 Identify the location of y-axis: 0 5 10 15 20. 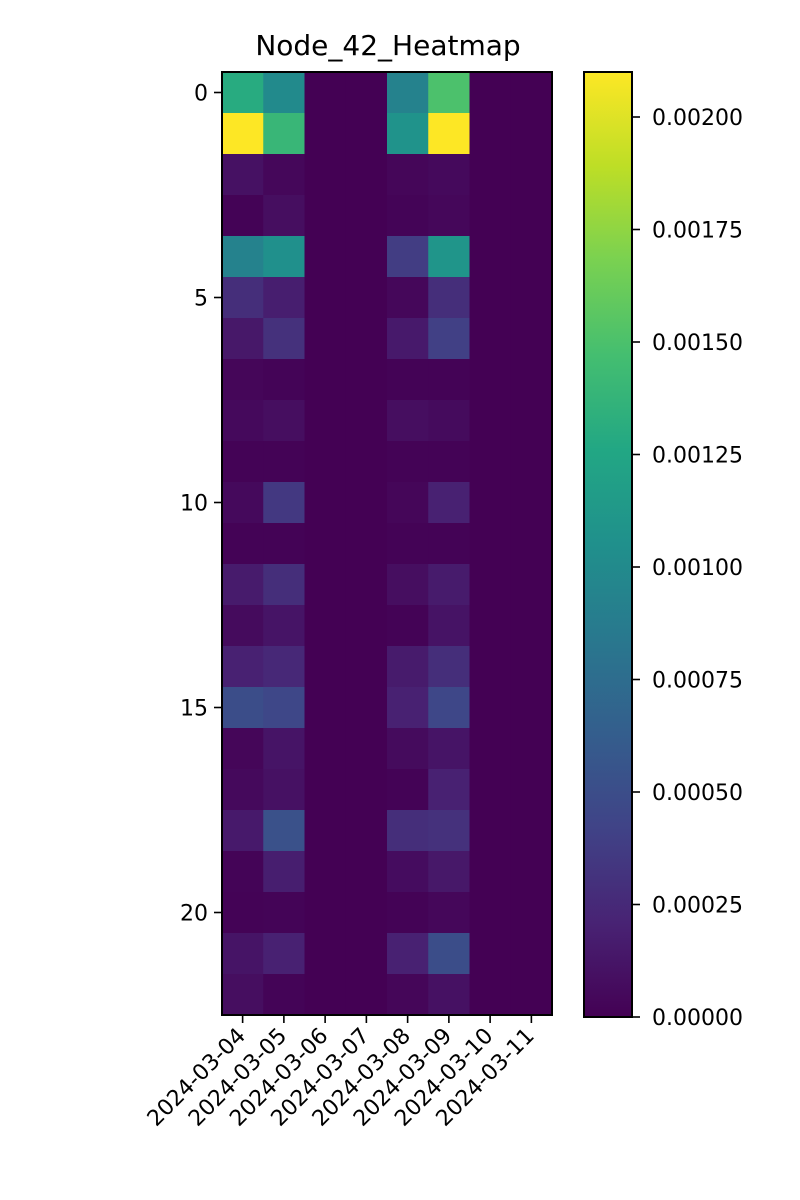
(201, 504).